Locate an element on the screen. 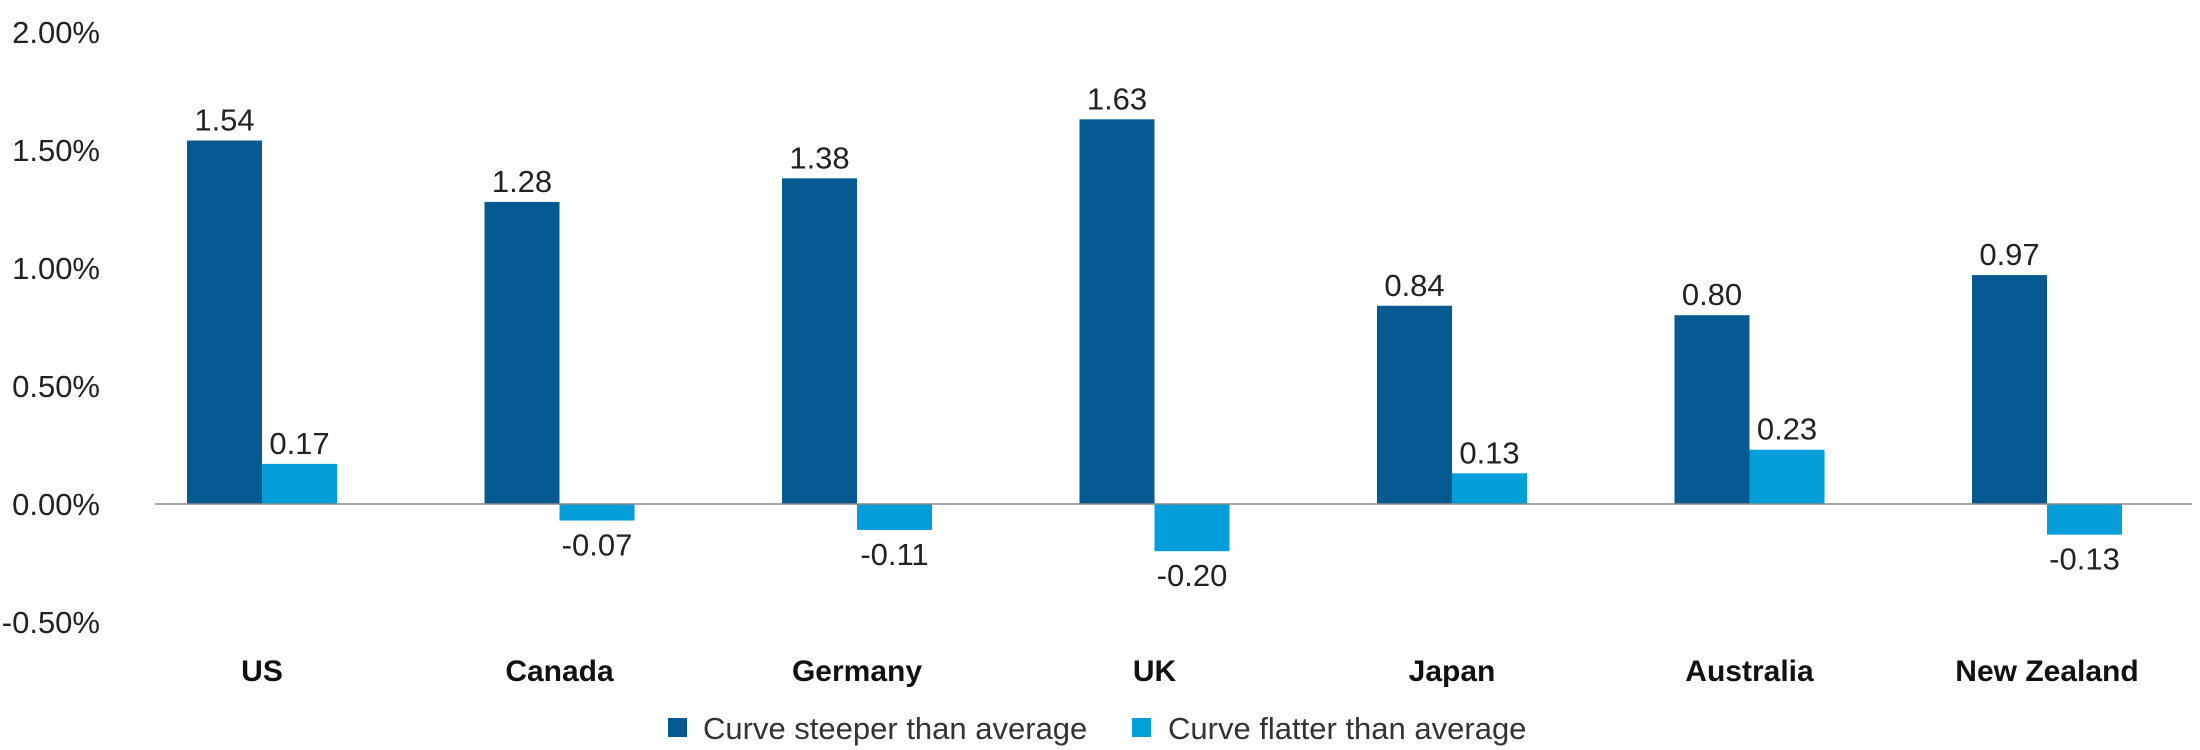 Image resolution: width=2200 pixels, height=750 pixels. x-tick-label: Germany is located at coordinates (857, 671).